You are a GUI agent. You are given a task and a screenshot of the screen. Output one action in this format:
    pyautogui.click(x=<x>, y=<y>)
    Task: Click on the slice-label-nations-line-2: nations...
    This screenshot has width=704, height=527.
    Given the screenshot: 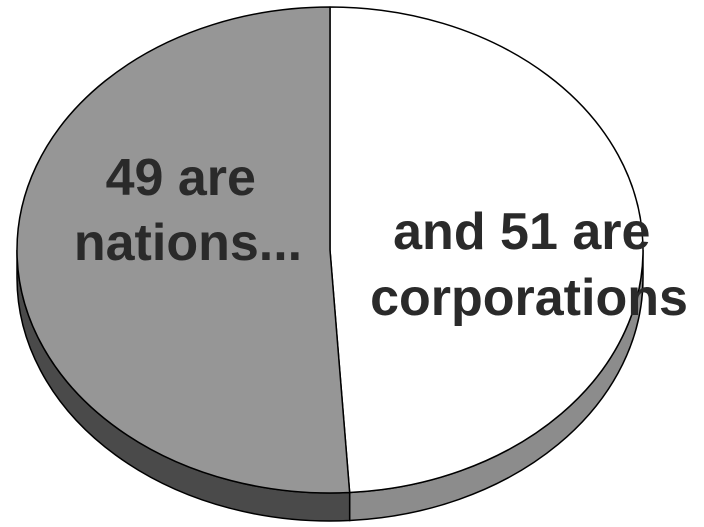 What is the action you would take?
    pyautogui.click(x=188, y=243)
    